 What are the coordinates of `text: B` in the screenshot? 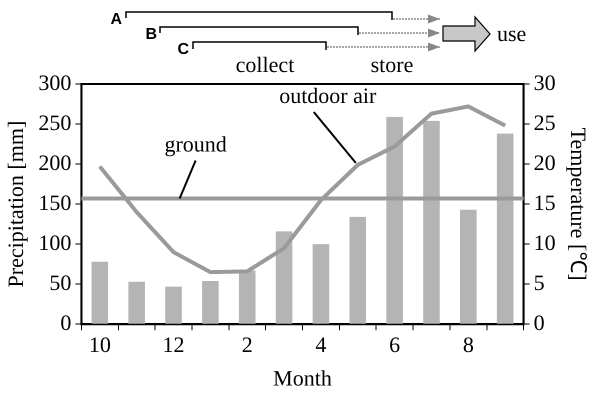 It's located at (151, 34).